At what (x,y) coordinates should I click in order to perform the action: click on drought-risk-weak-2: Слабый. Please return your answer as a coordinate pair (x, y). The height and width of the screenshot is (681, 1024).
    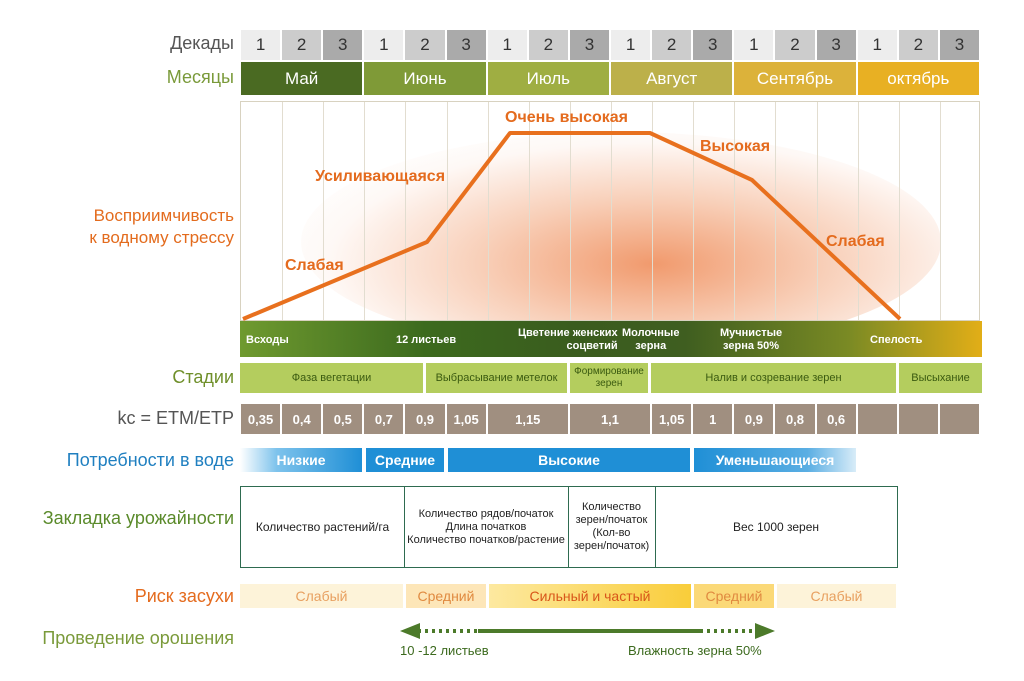
    Looking at the image, I should click on (836, 596).